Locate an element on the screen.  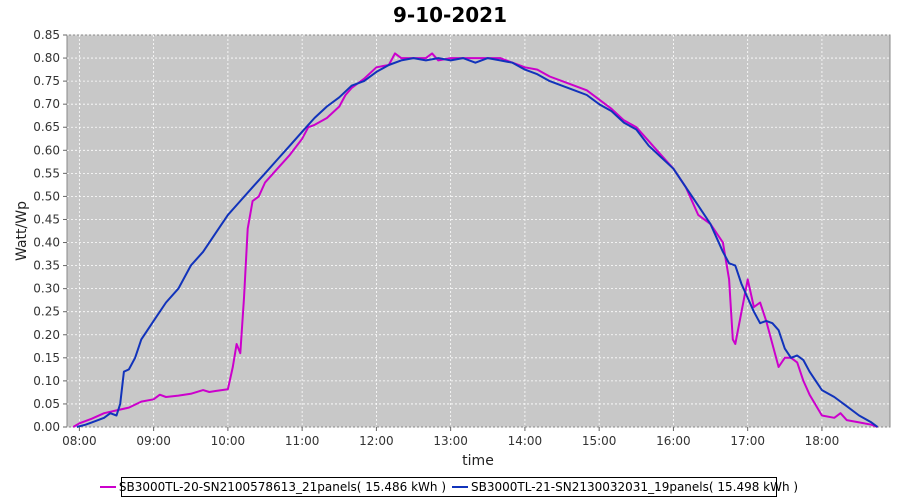
x-tick-label: 14:00 is located at coordinates (525, 441).